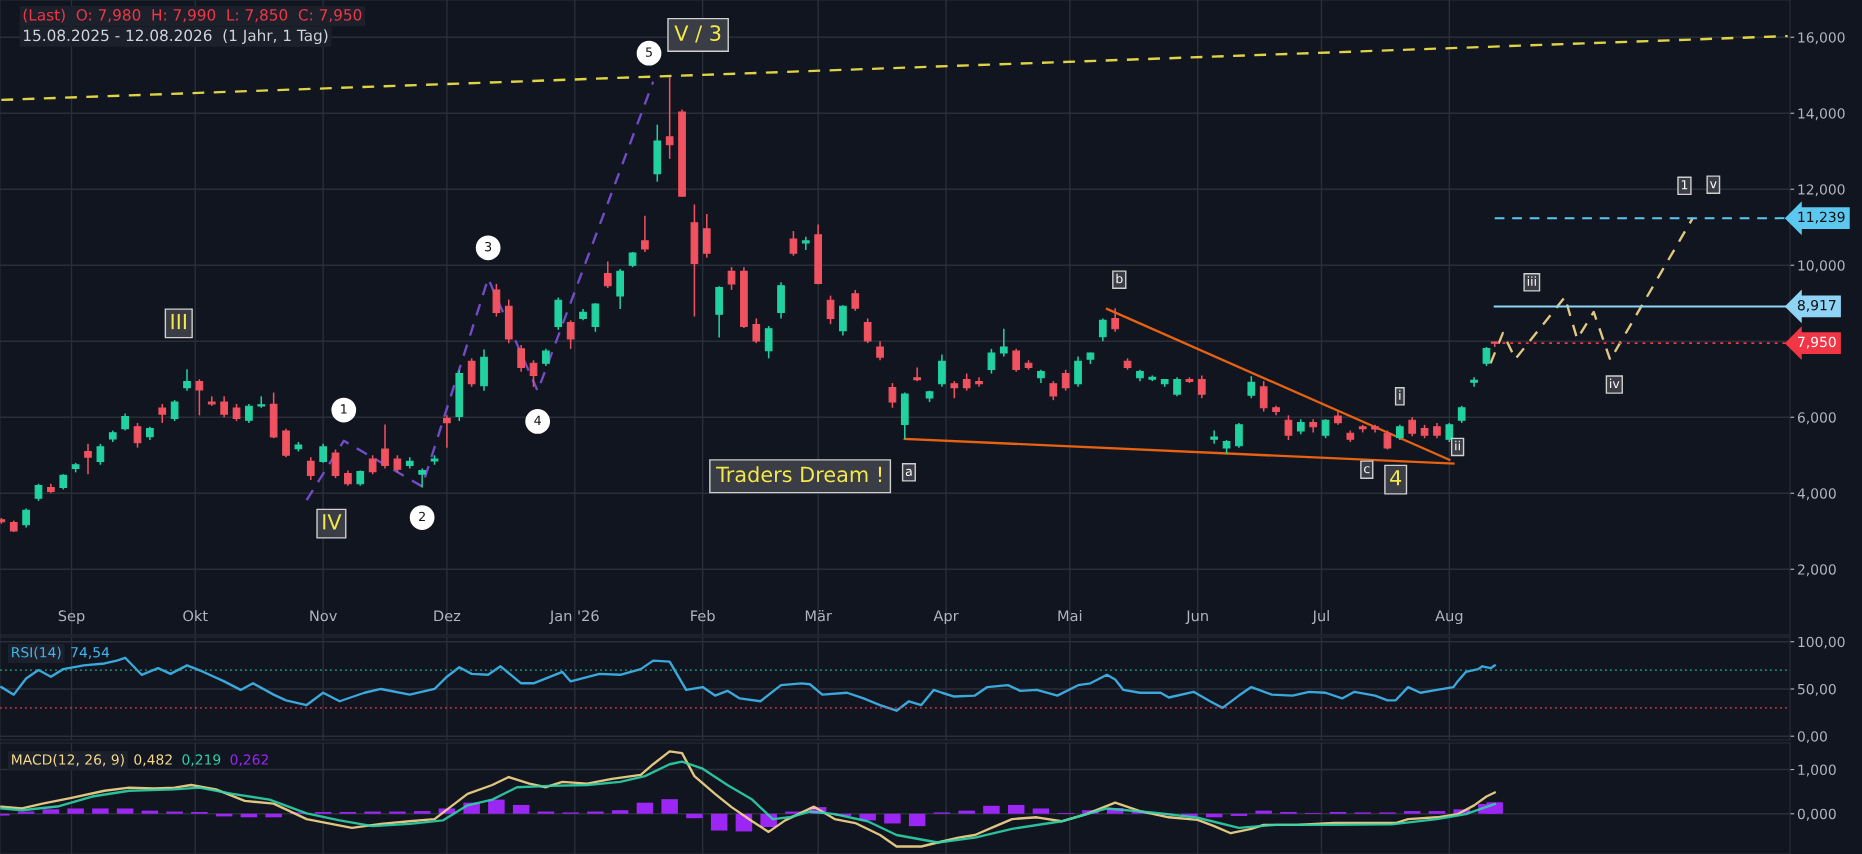  I want to click on y-tick-label: 50,00, so click(1817, 689).